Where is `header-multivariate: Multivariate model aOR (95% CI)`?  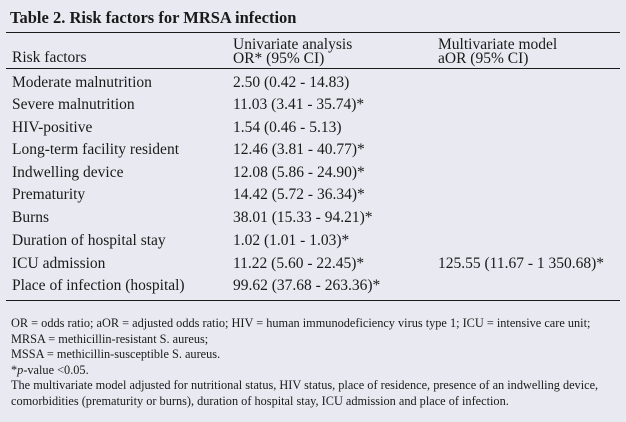 header-multivariate: Multivariate model aOR (95% CI) is located at coordinates (498, 51).